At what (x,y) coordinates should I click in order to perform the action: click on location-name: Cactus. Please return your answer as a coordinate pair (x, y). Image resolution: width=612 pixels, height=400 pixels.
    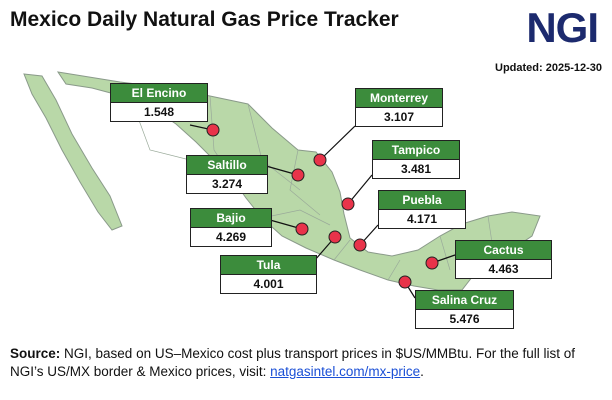
    Looking at the image, I should click on (503, 250).